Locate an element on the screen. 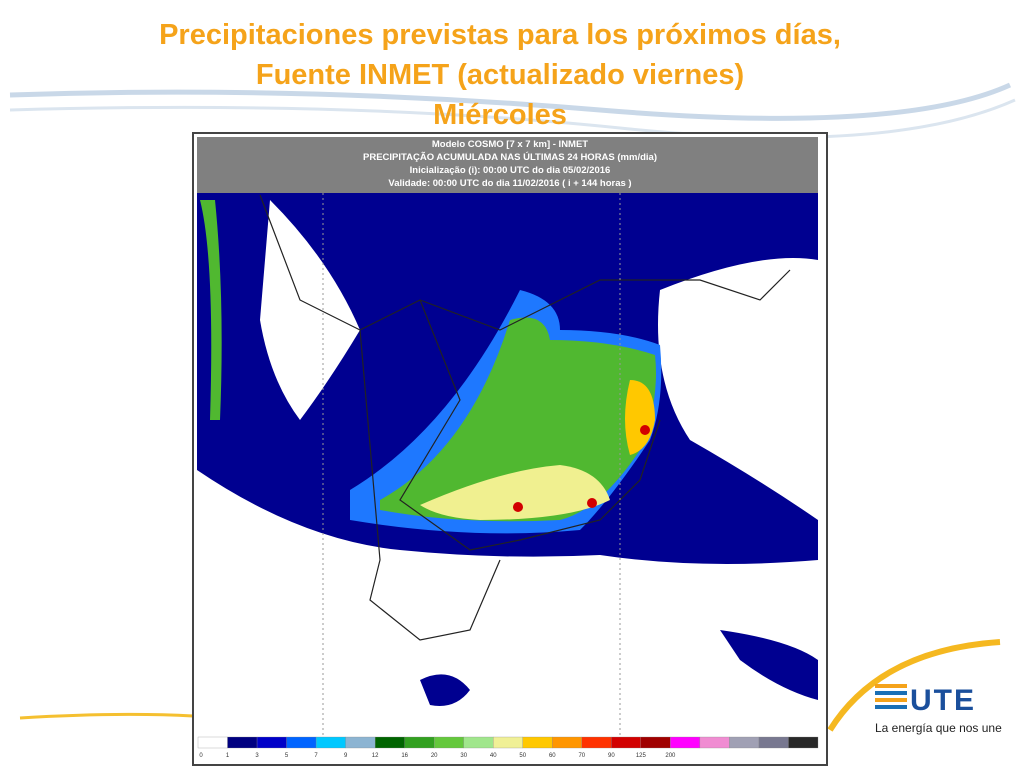 This screenshot has width=1024, height=768. colorbar-label: 16 is located at coordinates (404, 756).